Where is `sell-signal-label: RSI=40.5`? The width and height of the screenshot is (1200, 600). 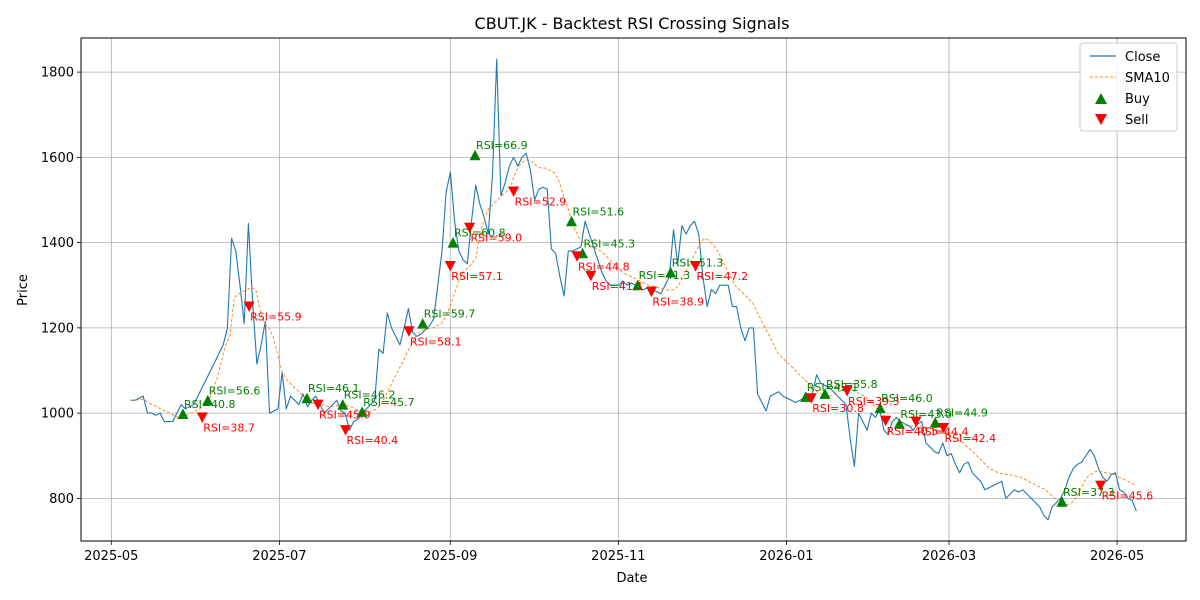 sell-signal-label: RSI=40.5 is located at coordinates (913, 431).